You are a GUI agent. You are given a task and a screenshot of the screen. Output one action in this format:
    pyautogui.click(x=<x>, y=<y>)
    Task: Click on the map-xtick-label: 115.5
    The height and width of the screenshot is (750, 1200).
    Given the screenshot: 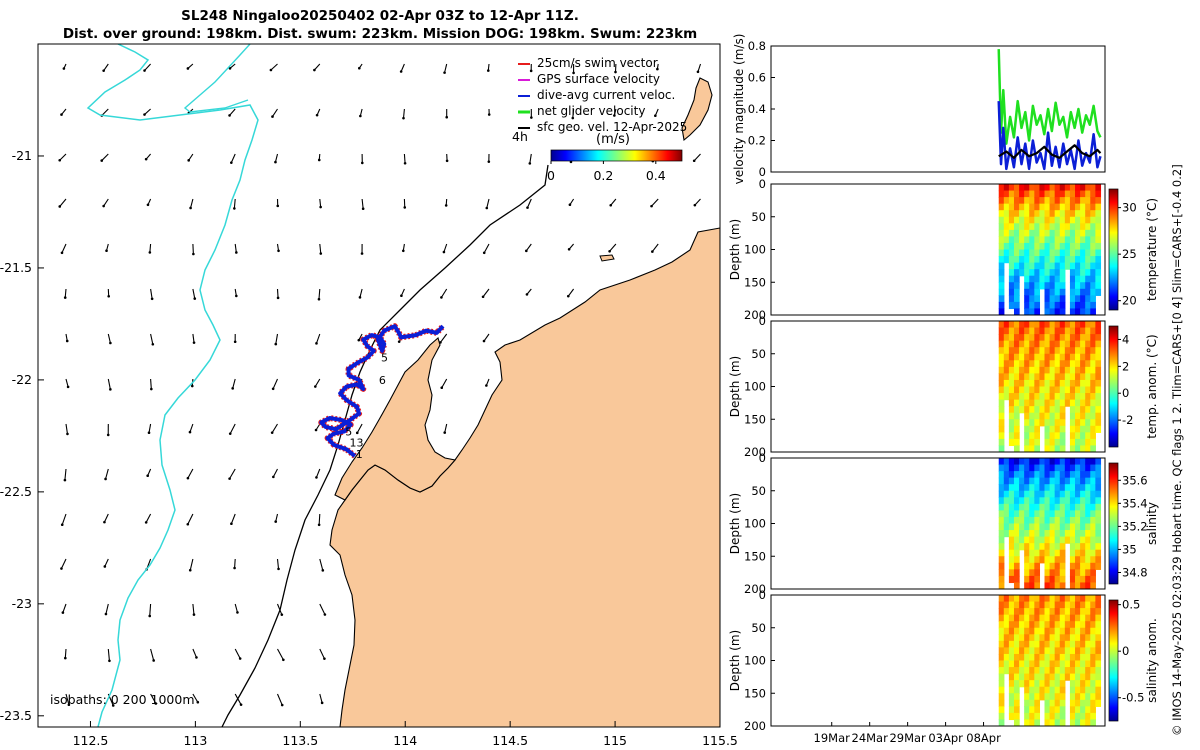 What is the action you would take?
    pyautogui.click(x=720, y=740)
    